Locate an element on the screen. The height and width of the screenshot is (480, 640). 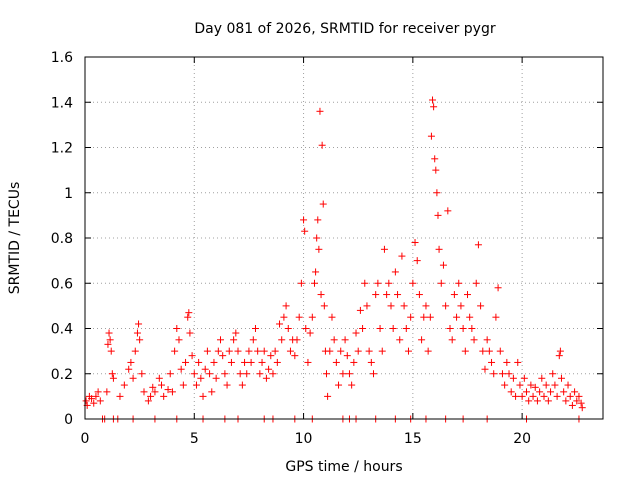
x-tick-label: 0 is located at coordinates (85, 439).